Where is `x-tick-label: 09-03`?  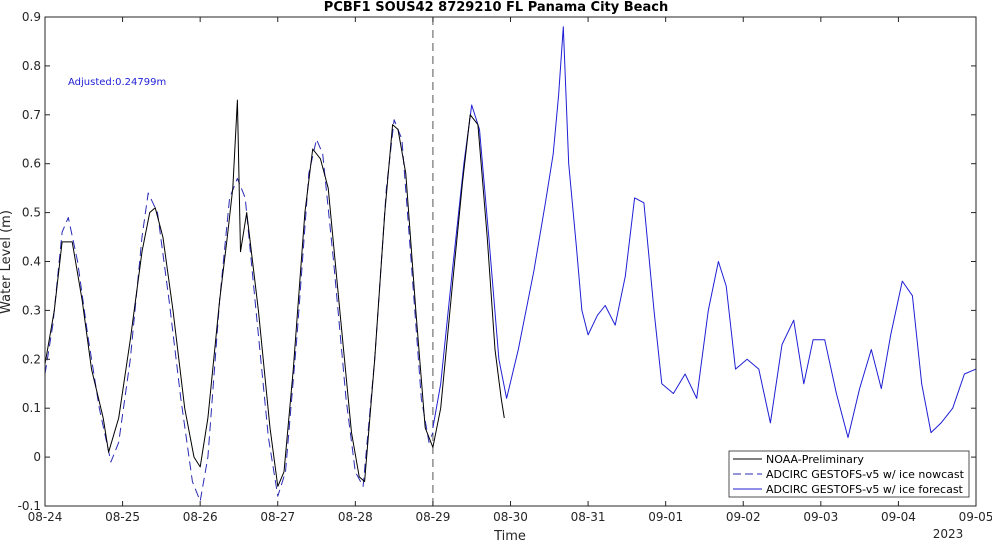
x-tick-label: 09-03 is located at coordinates (820, 517).